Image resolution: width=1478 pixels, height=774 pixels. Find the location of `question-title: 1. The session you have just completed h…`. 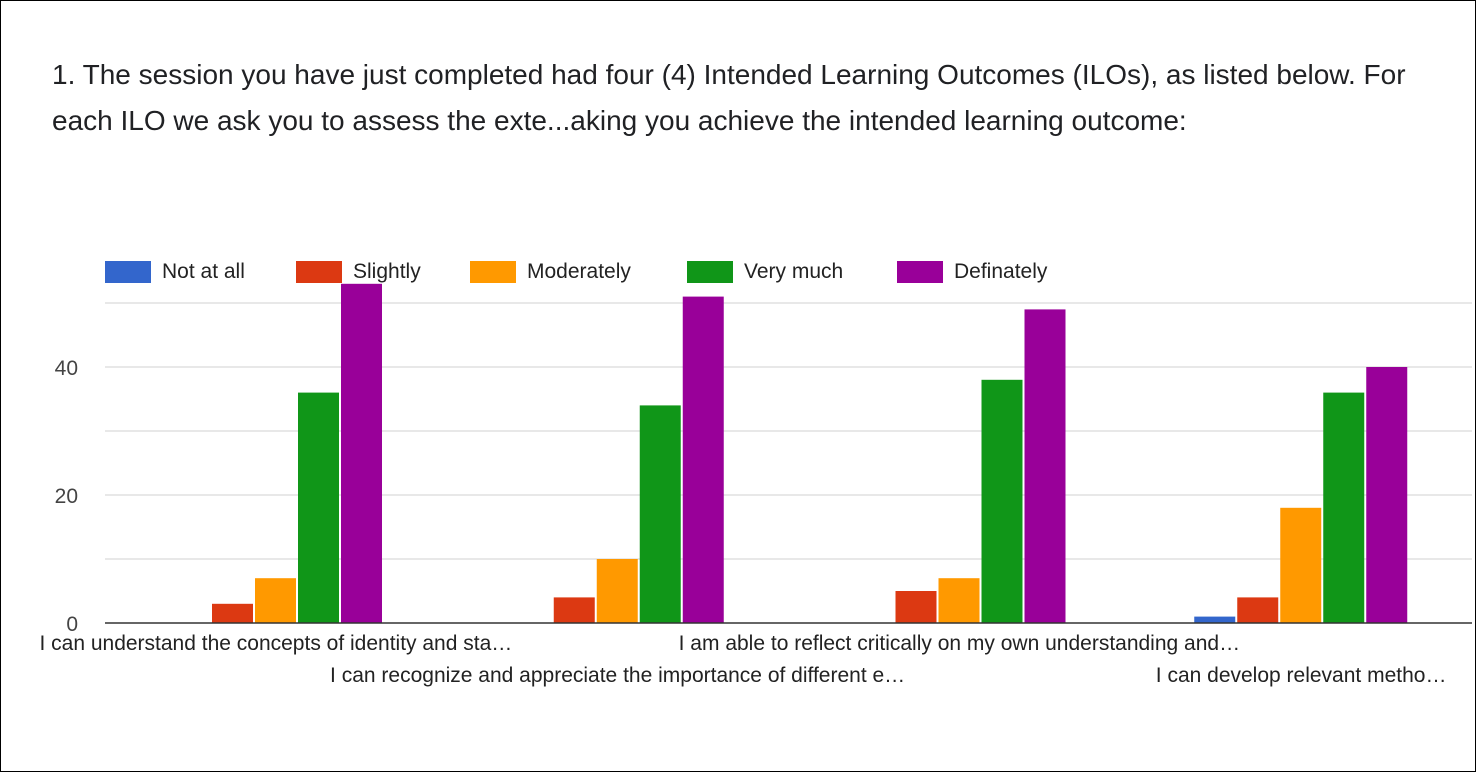

question-title: 1. The session you have just completed h… is located at coordinates (729, 97).